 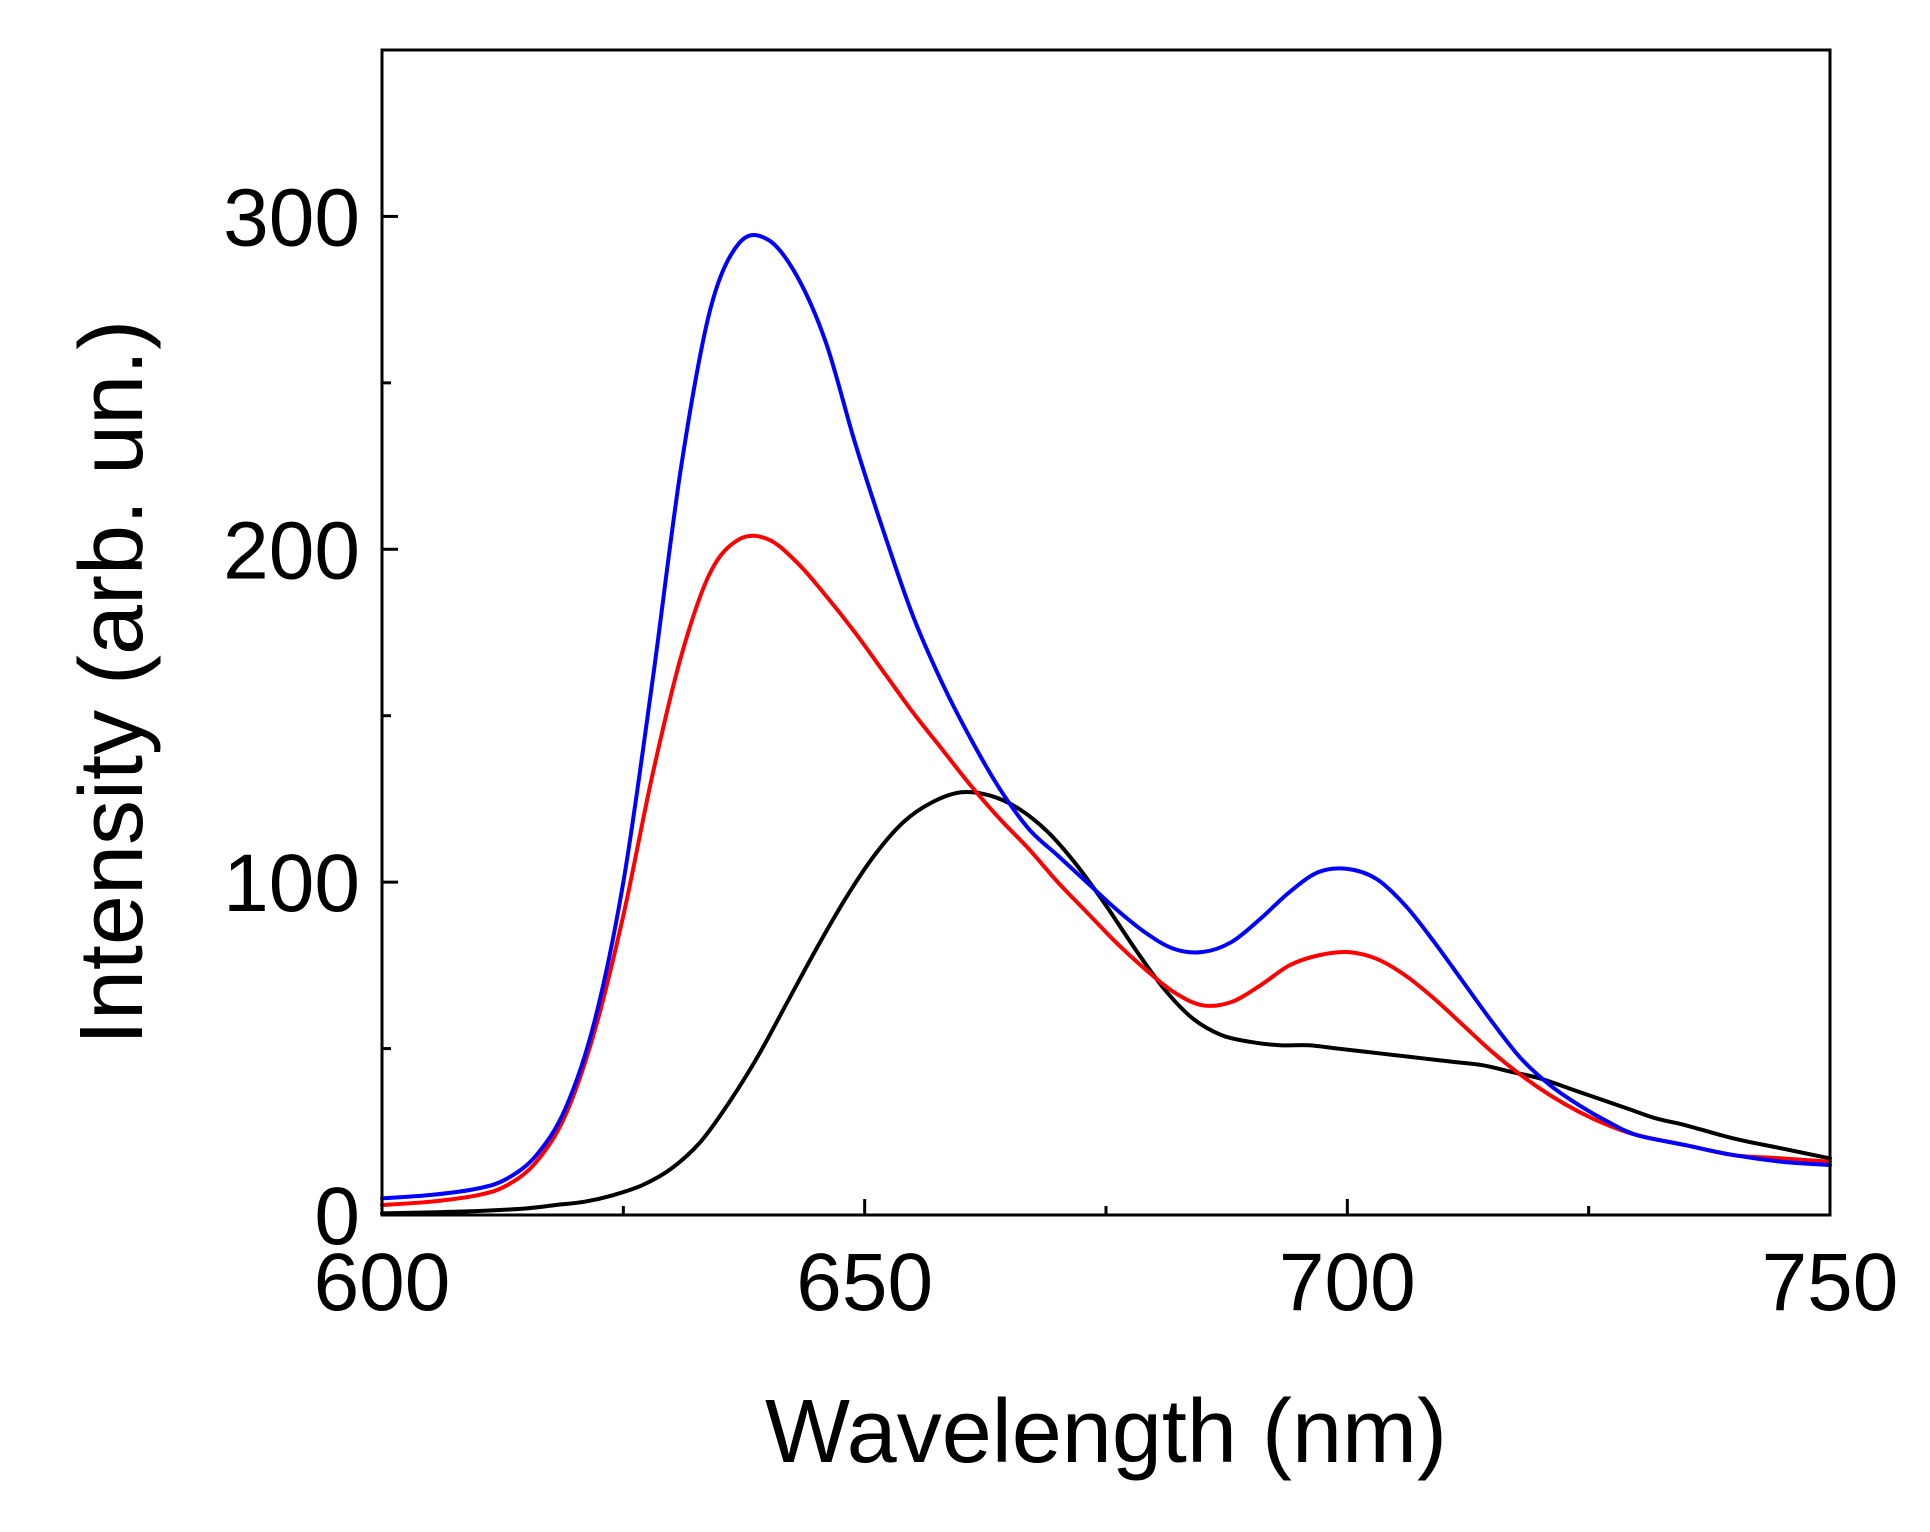 I want to click on x-tick-label: 650, so click(x=864, y=1282).